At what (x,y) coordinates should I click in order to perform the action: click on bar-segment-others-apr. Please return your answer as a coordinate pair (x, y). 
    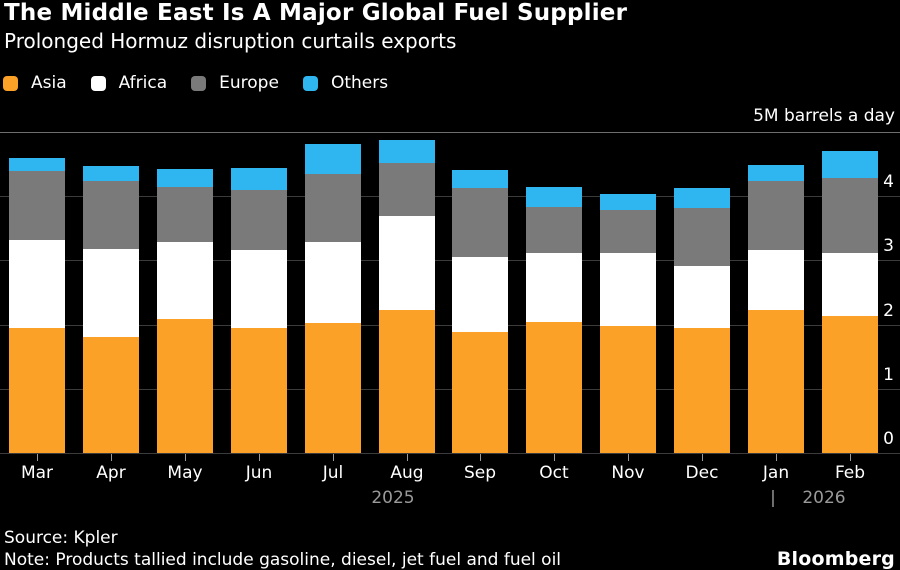
    Looking at the image, I should click on (111, 173).